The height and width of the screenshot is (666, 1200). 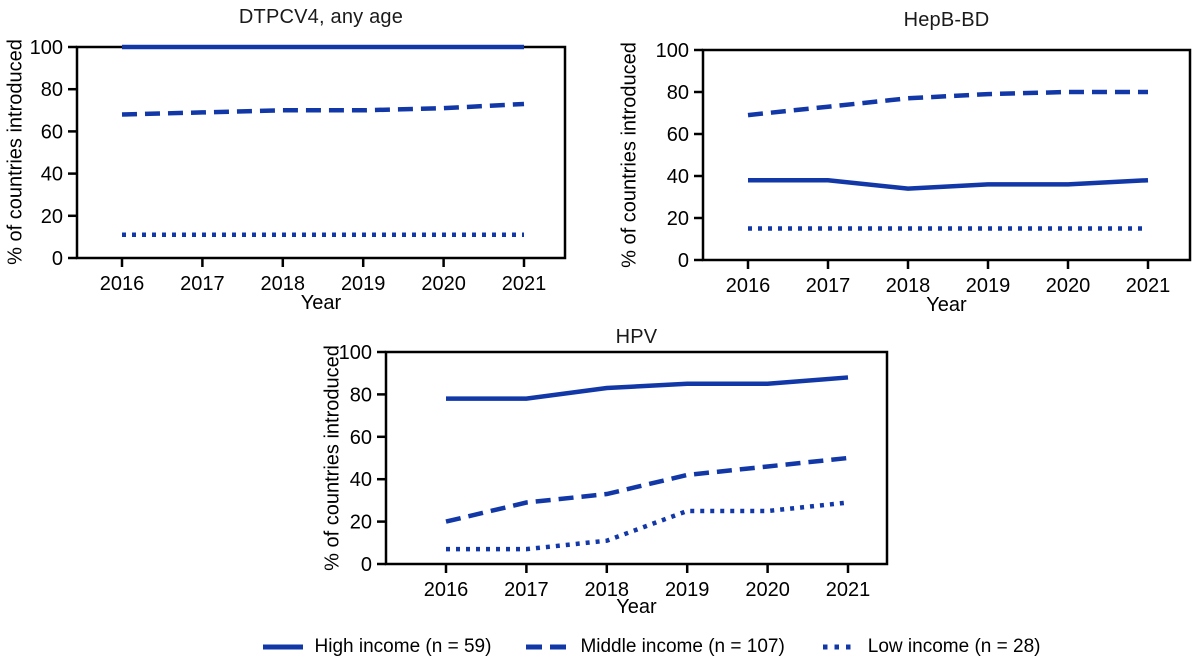 I want to click on dashed-line-icon, so click(x=548, y=647).